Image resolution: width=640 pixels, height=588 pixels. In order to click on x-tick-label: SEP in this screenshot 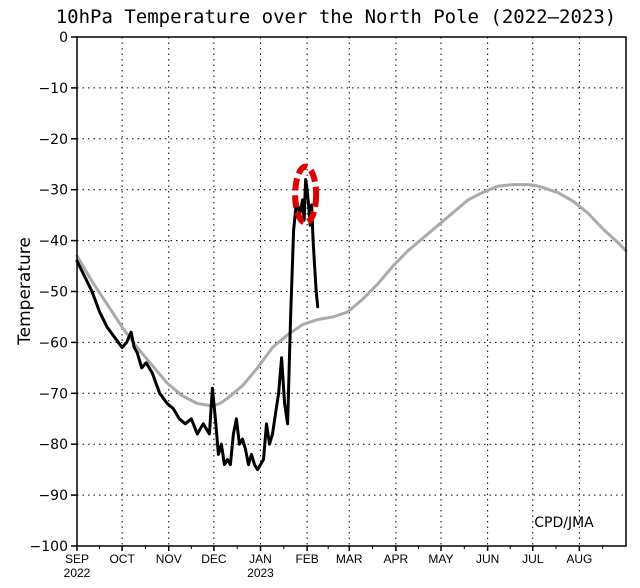, I will do `click(77, 559)`.